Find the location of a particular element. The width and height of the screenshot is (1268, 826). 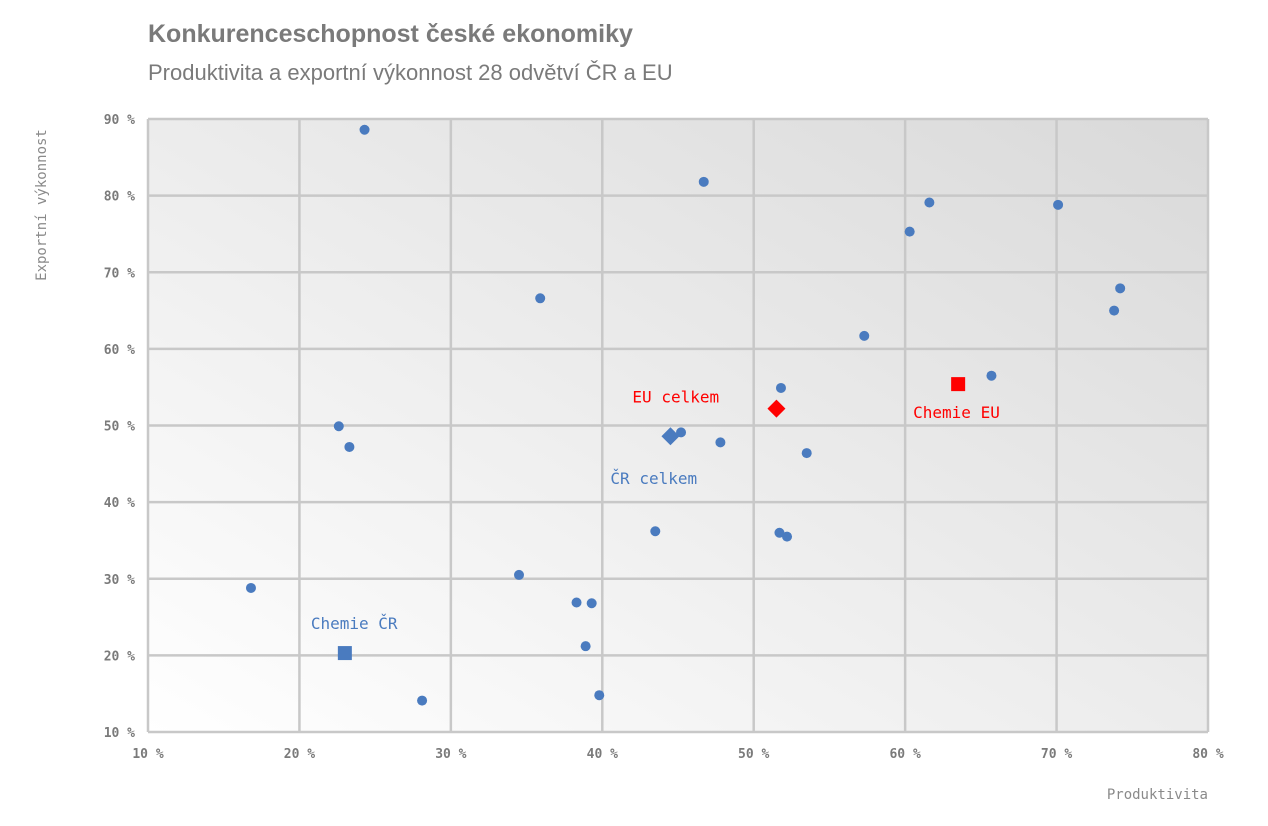

highlight-label: EU celkem is located at coordinates (675, 397).